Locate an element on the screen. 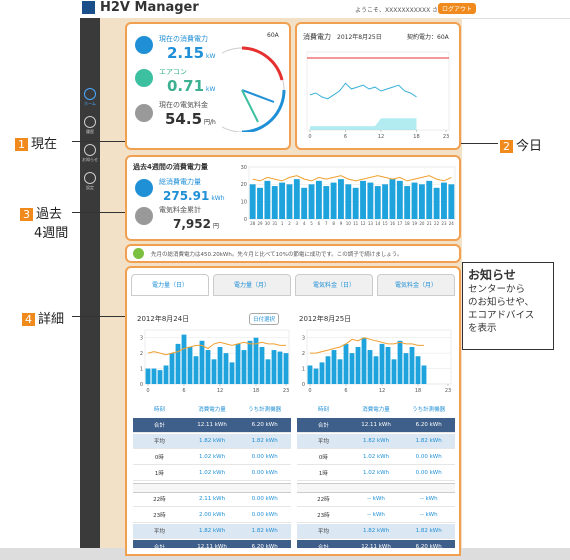  cell: 2.00 kWh is located at coordinates (212, 515).